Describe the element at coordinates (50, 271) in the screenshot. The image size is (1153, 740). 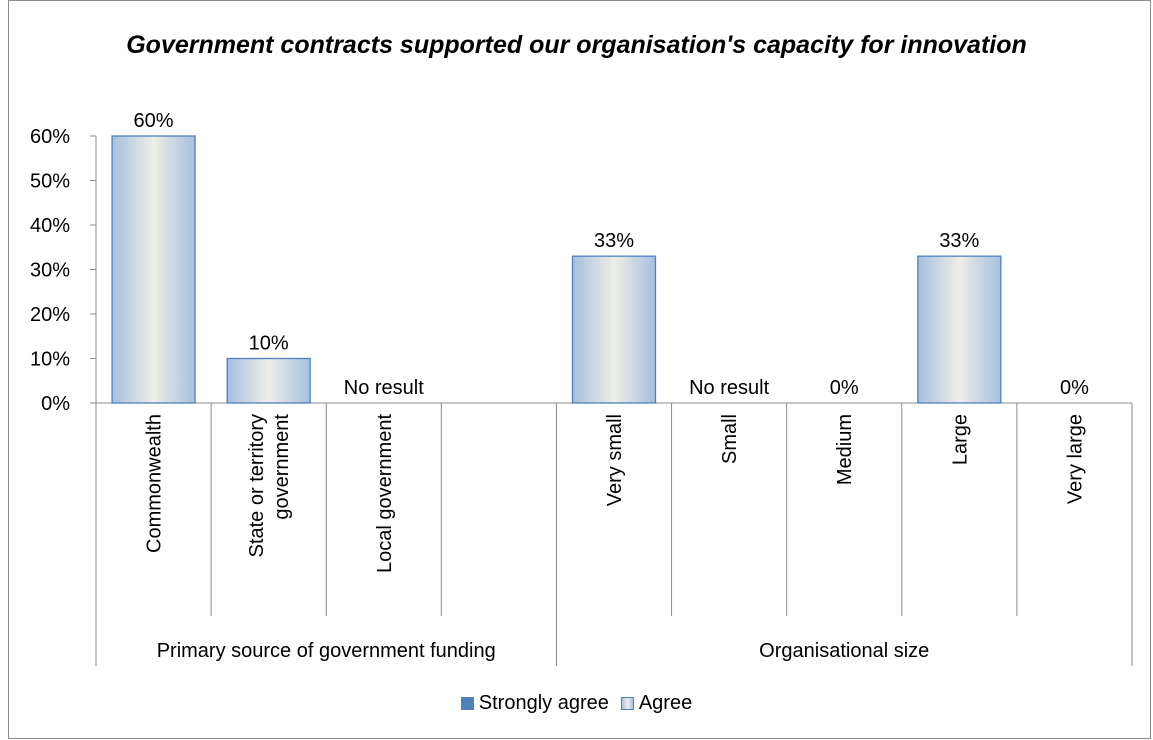
I see `y-tick-label: 30%` at that location.